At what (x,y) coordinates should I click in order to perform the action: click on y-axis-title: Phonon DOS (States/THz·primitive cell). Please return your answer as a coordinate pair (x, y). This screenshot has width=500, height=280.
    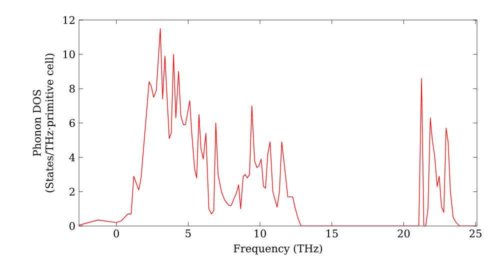
    Looking at the image, I should click on (44, 123).